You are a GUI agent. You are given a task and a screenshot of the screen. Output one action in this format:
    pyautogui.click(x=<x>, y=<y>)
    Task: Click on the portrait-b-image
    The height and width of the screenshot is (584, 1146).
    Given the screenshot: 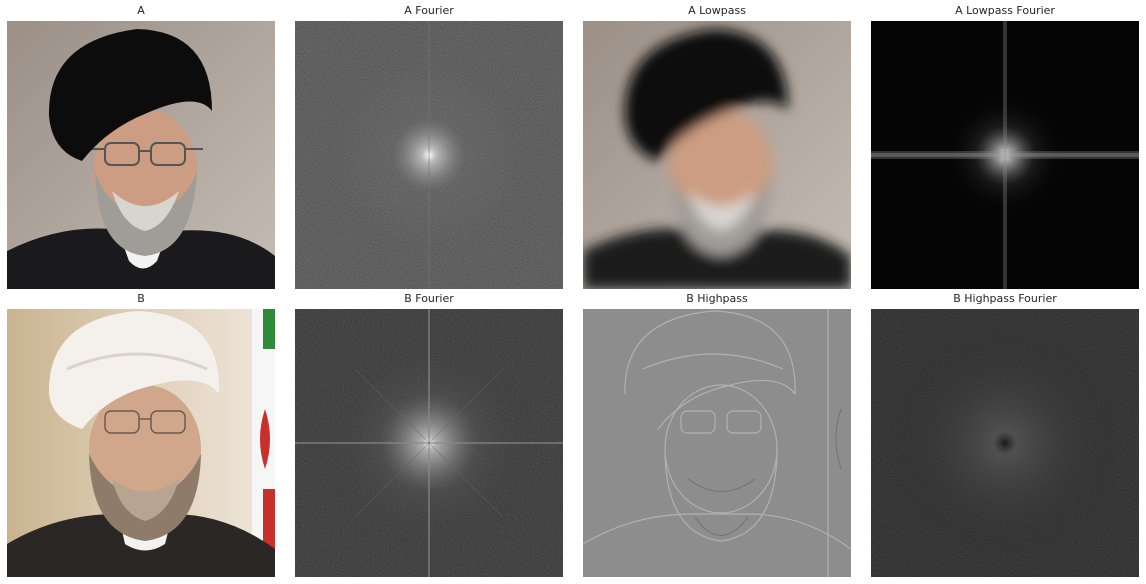 What is the action you would take?
    pyautogui.click(x=141, y=443)
    